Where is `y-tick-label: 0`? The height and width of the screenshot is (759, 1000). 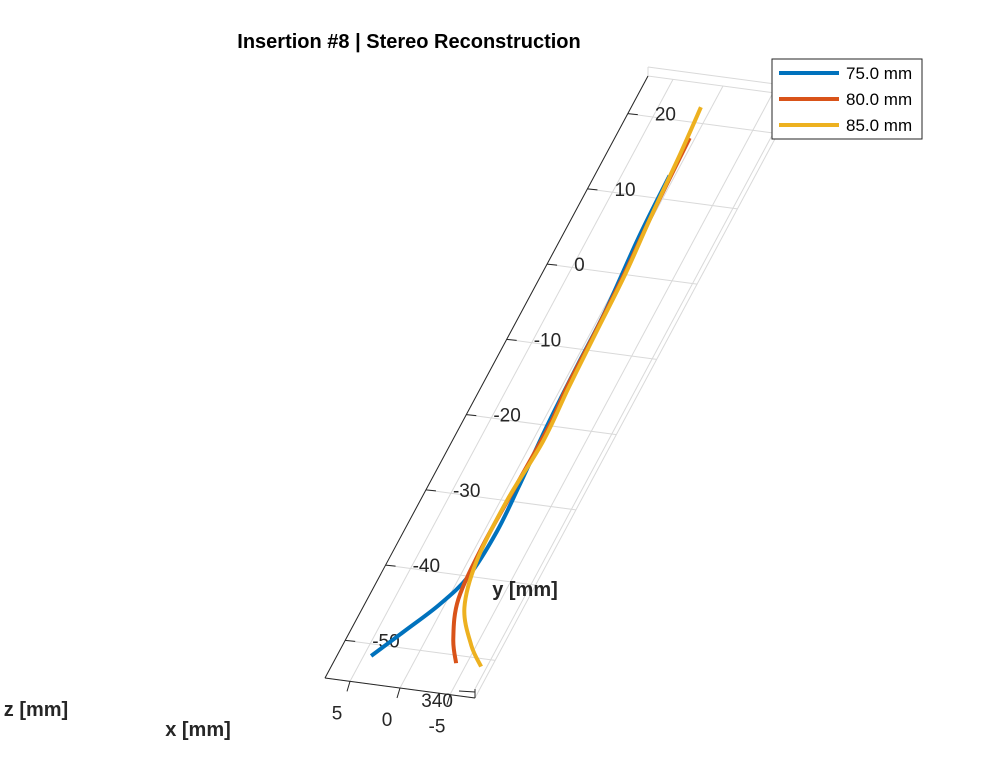 y-tick-label: 0 is located at coordinates (579, 265).